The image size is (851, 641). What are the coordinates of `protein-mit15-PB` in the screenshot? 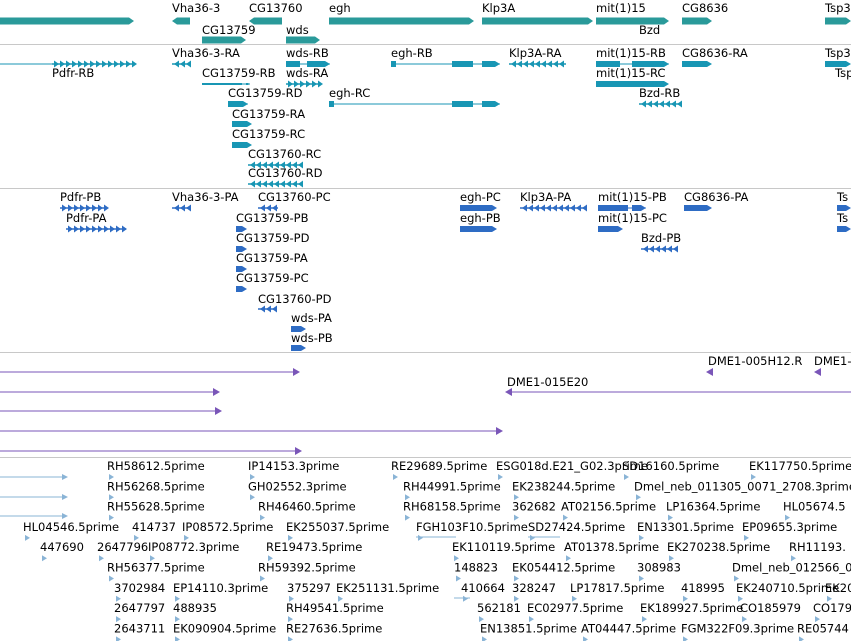 It's located at (622, 208).